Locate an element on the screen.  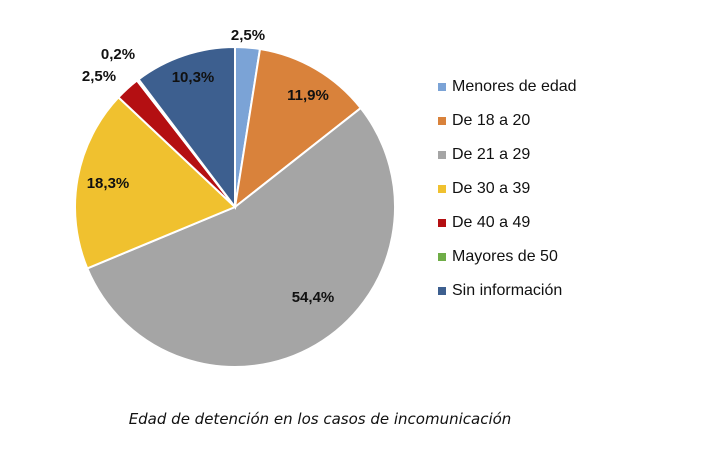
legend-item-menores: Menores de edad is located at coordinates (507, 86).